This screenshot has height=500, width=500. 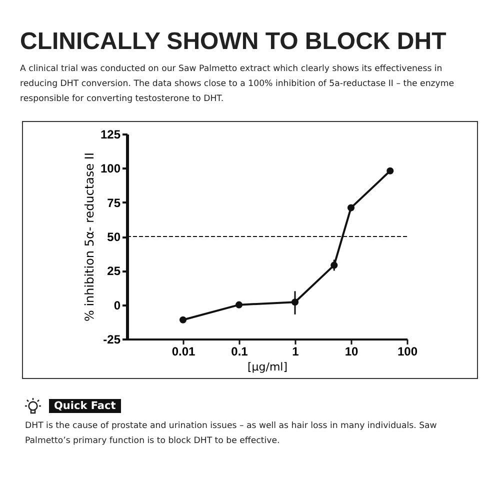 I want to click on y-axis-title: % inhibition 5α- reductase II, so click(x=89, y=237).